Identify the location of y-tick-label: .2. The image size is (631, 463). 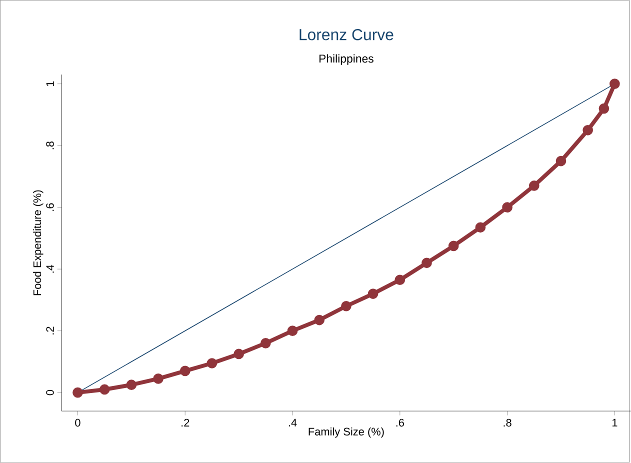
(50, 330).